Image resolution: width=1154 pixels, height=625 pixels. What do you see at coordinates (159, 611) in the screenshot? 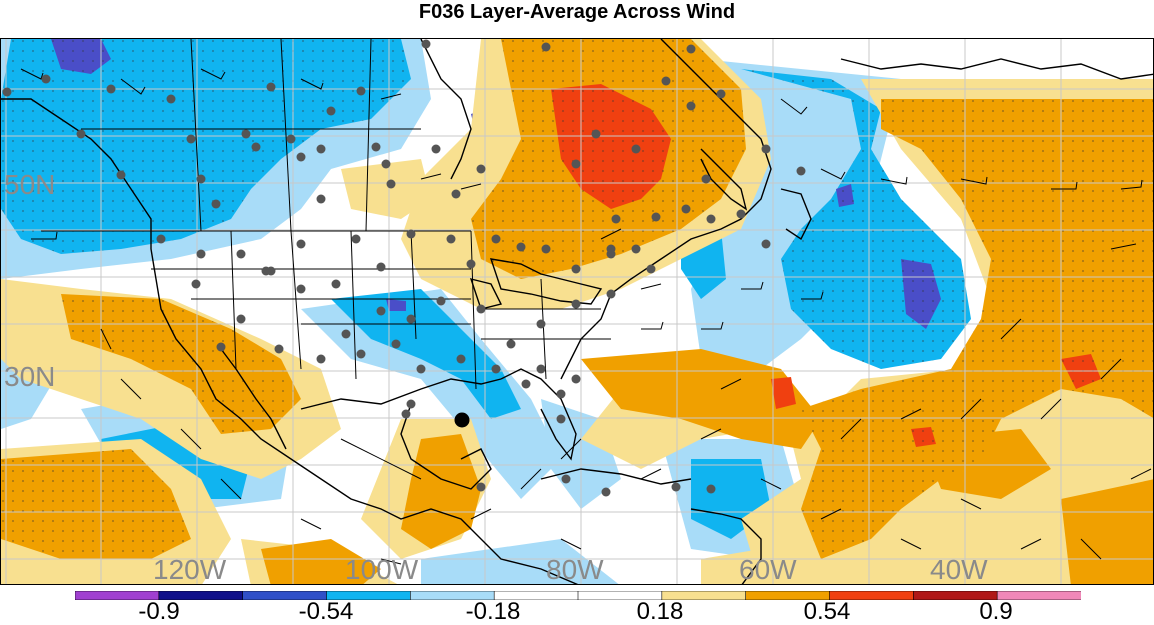
I see `colorbar-label-neg-0-9: -0.9` at bounding box center [159, 611].